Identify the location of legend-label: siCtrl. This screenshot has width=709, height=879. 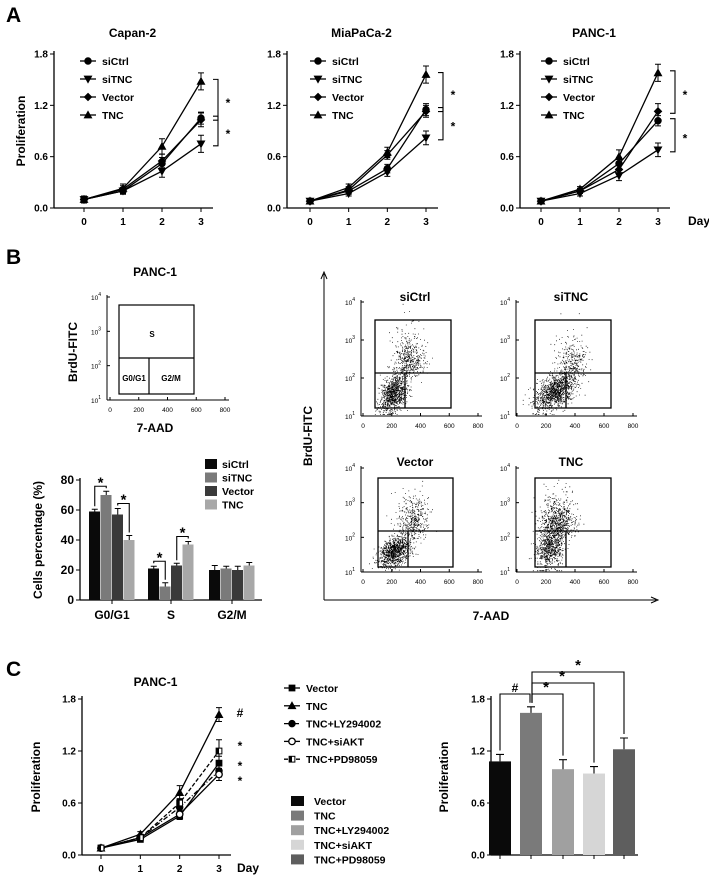
(115, 62).